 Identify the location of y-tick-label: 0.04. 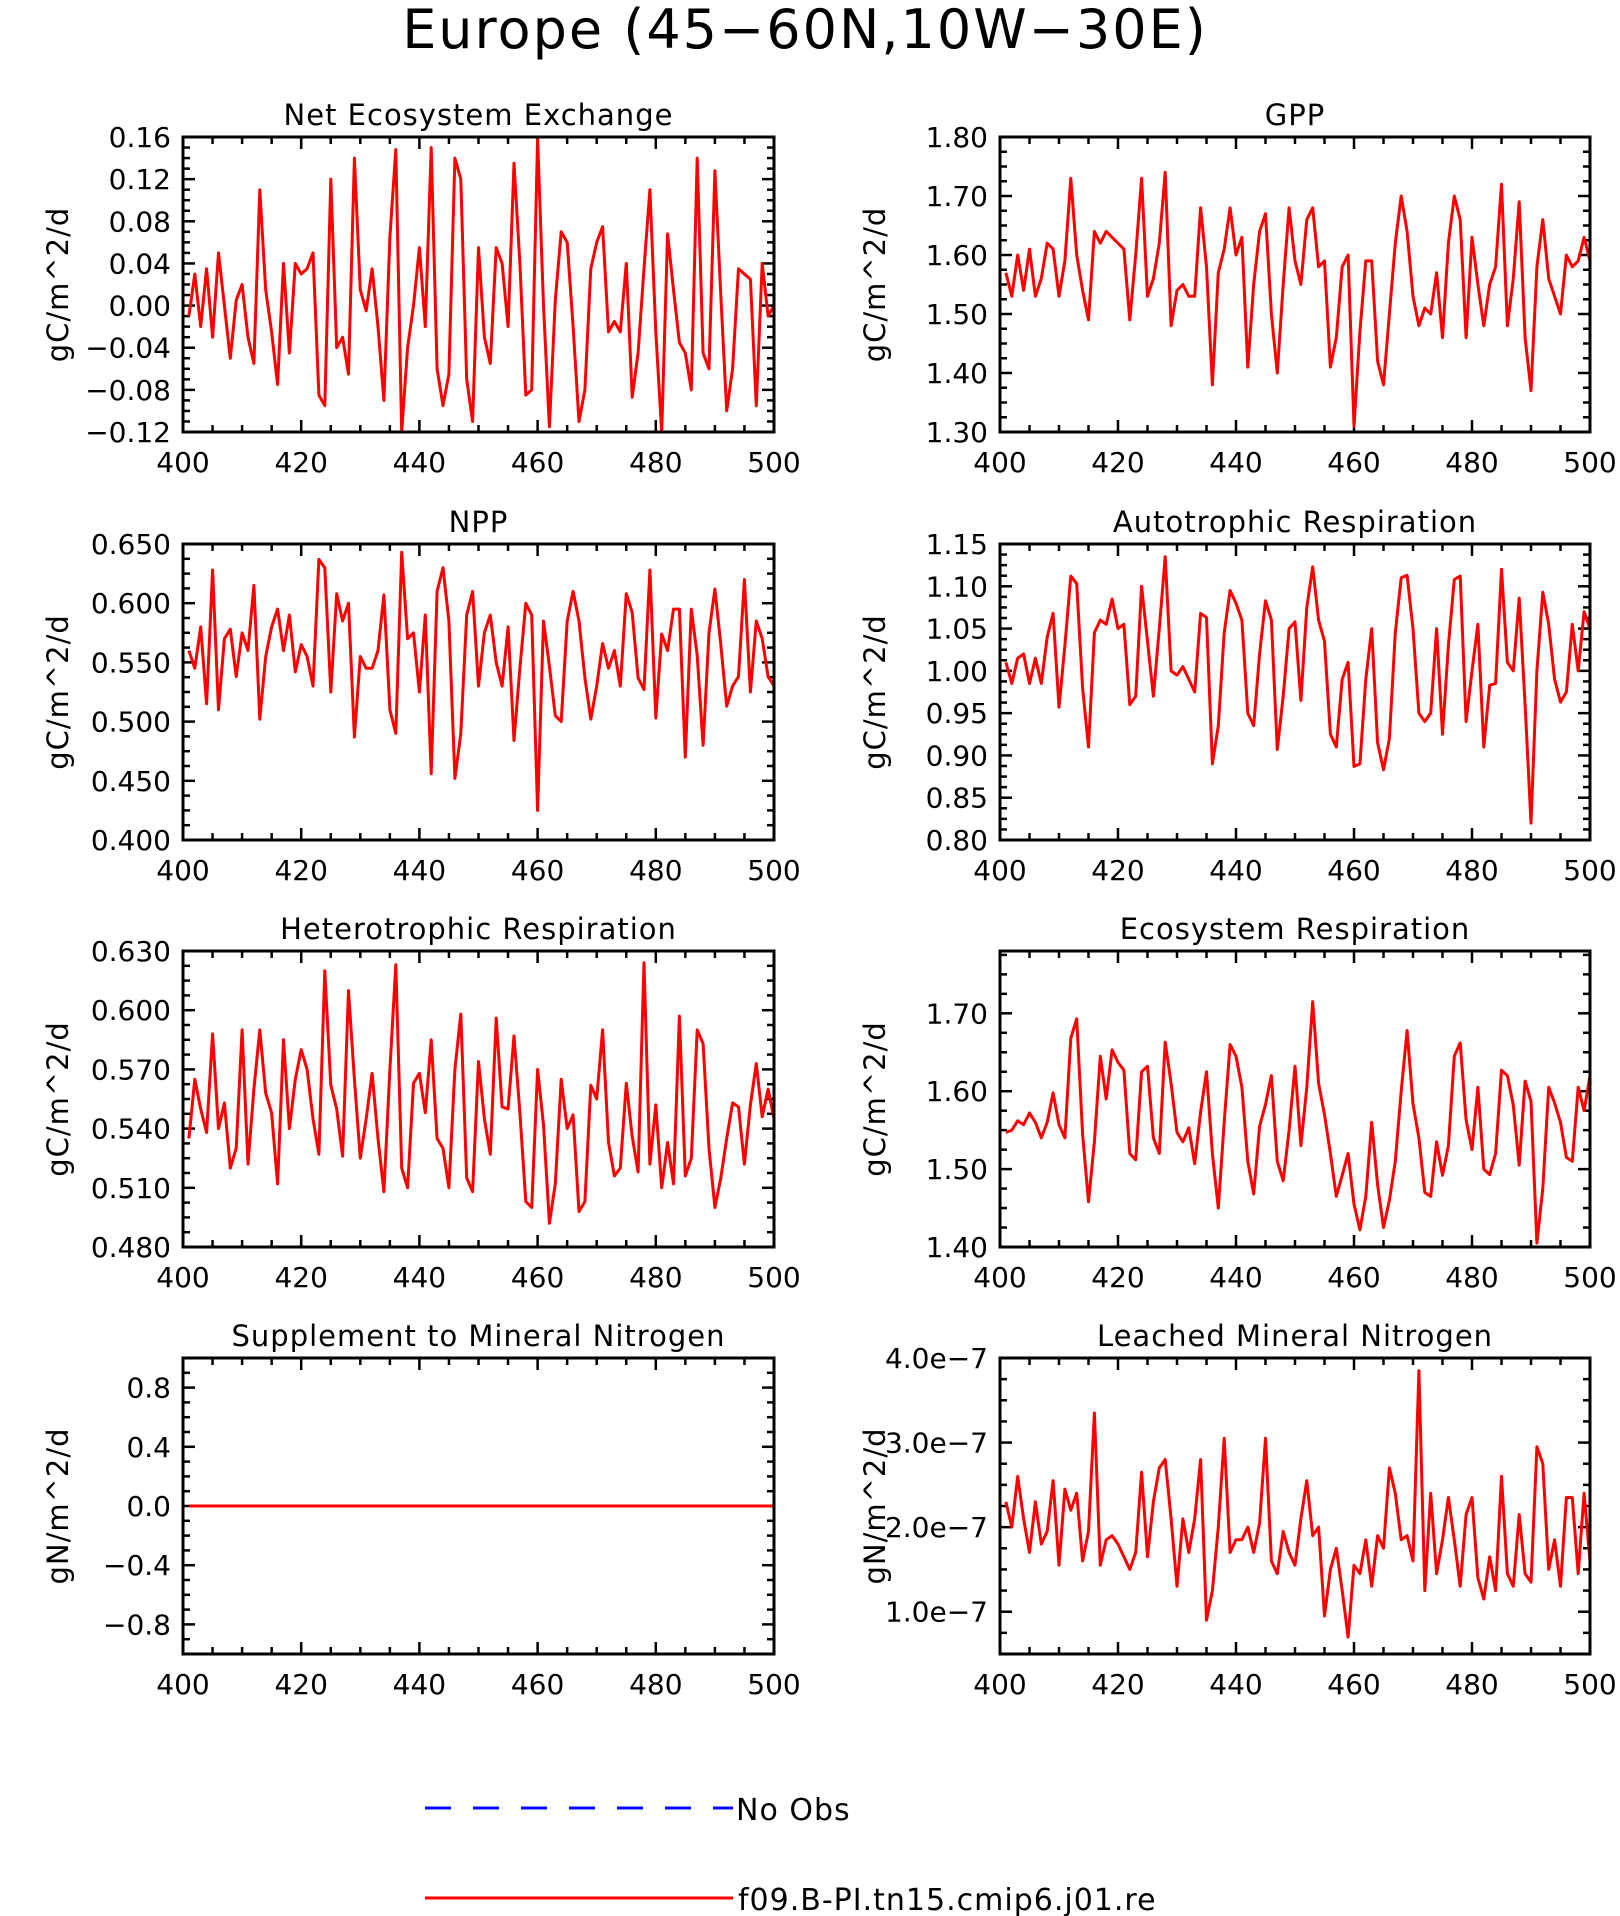
(140, 263).